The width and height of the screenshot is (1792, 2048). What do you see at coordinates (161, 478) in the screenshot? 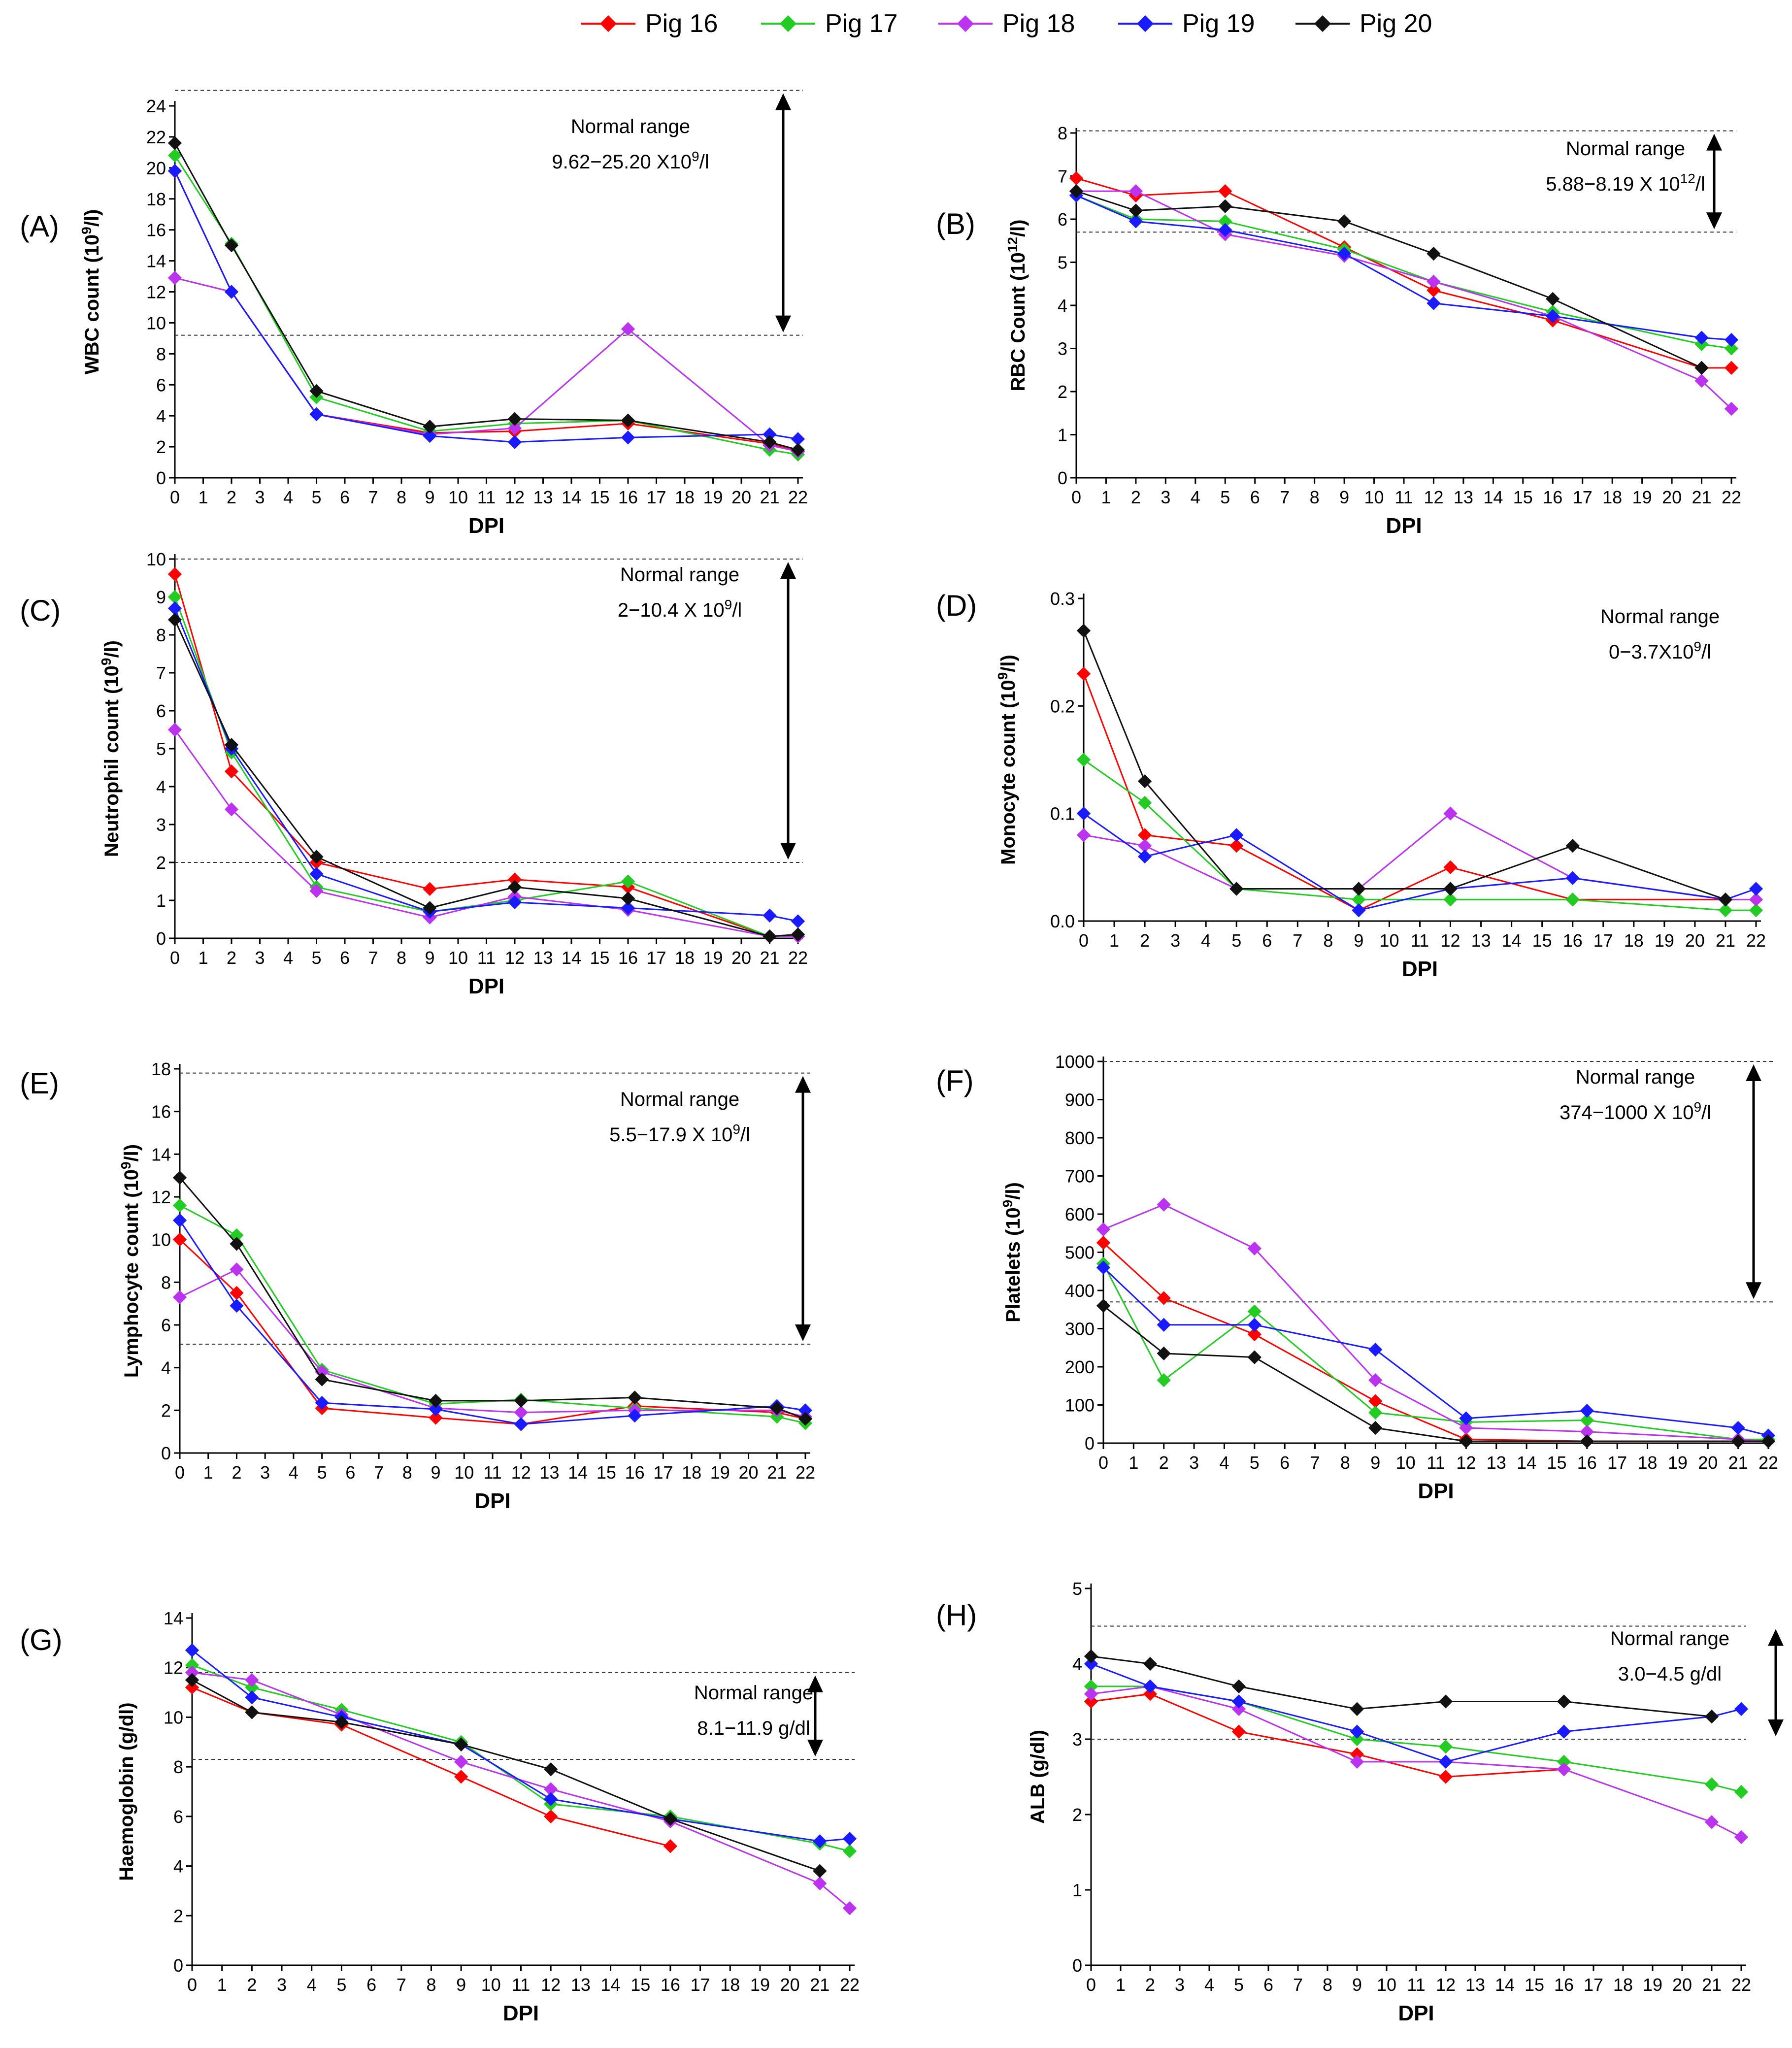
I see `y-tick-label: 0` at bounding box center [161, 478].